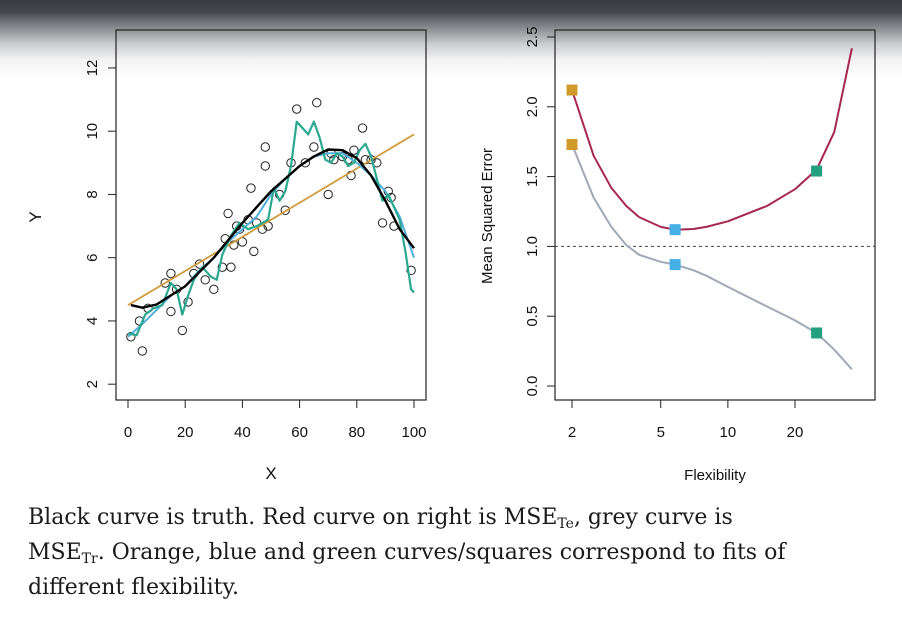  What do you see at coordinates (92, 131) in the screenshot?
I see `y-tick-label: 10` at bounding box center [92, 131].